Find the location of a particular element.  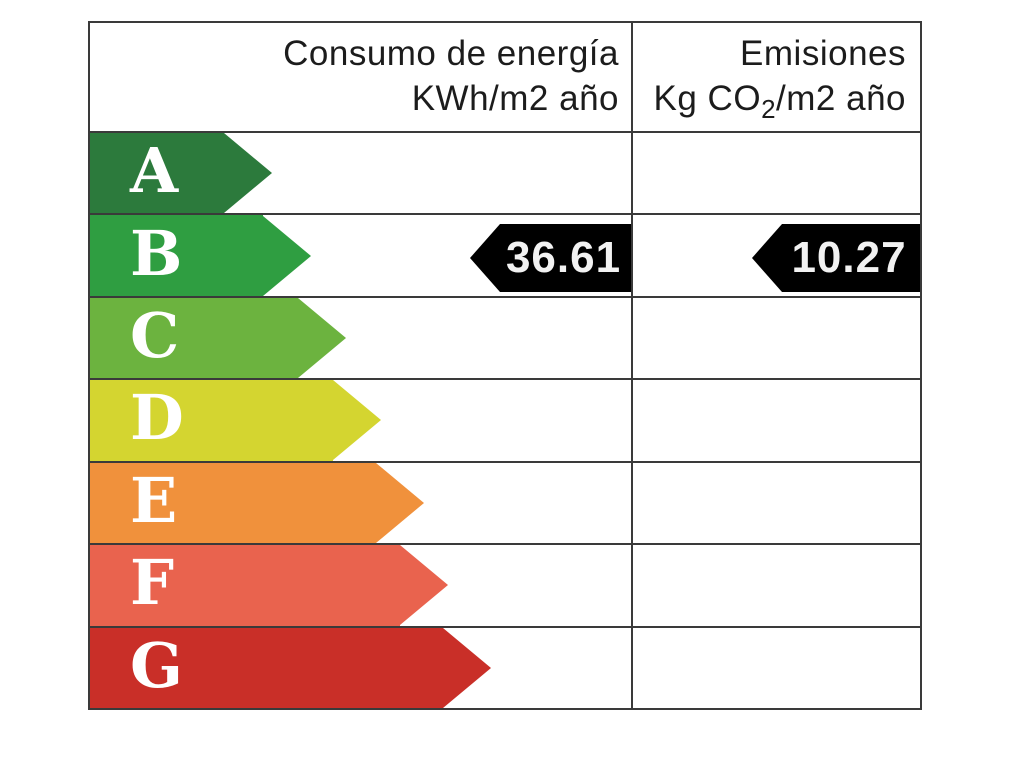

rating-letter: B is located at coordinates (156, 253).